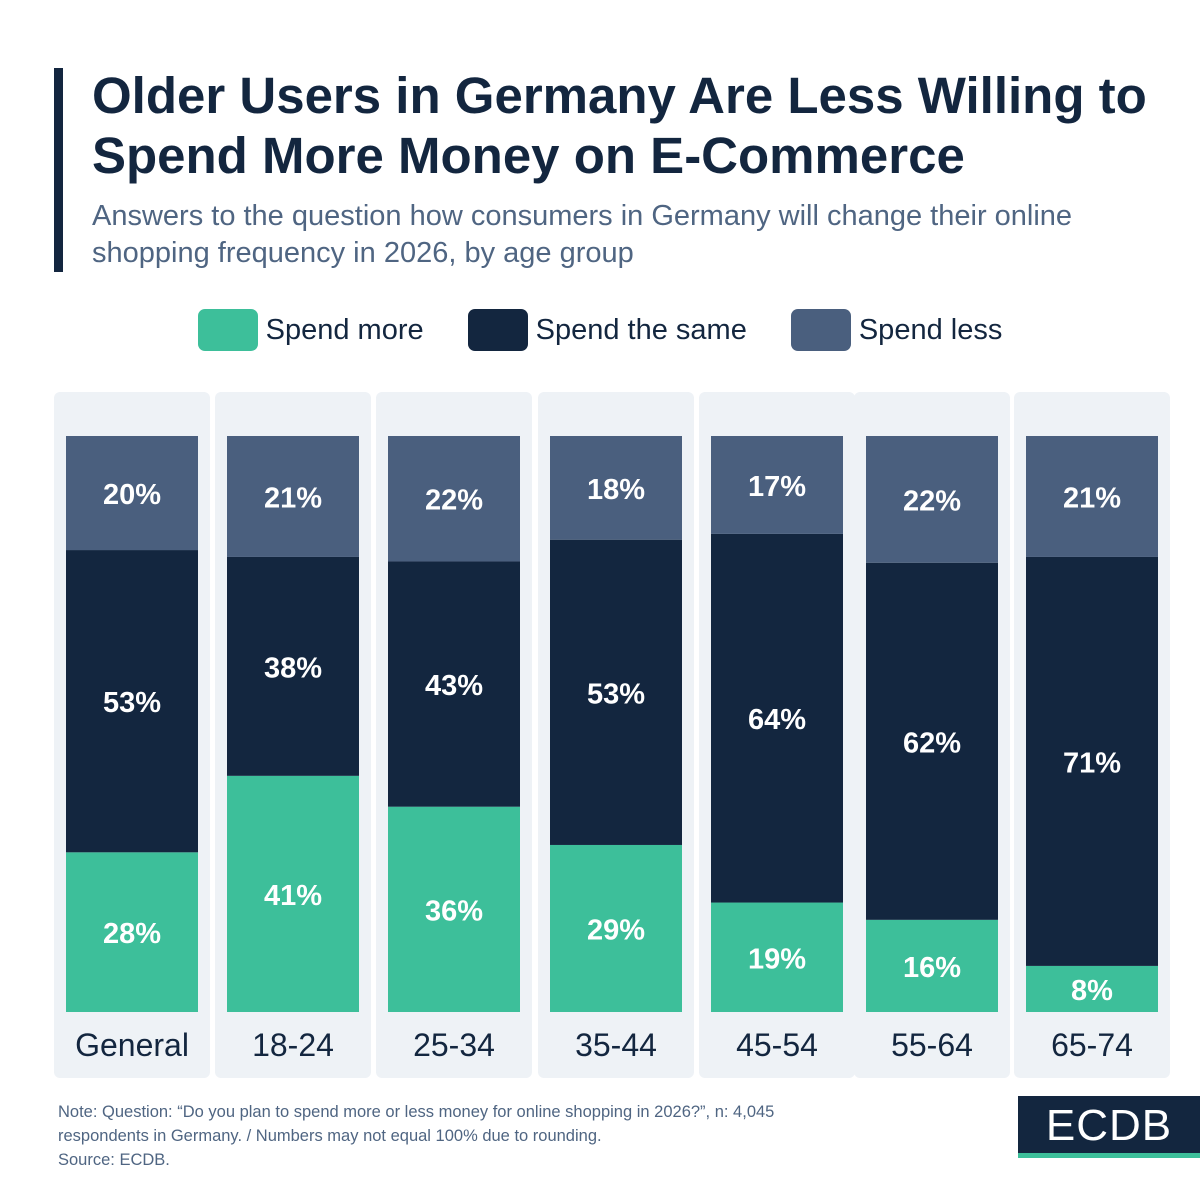 This screenshot has width=1200, height=1200. I want to click on category-label: 35-44, so click(616, 1045).